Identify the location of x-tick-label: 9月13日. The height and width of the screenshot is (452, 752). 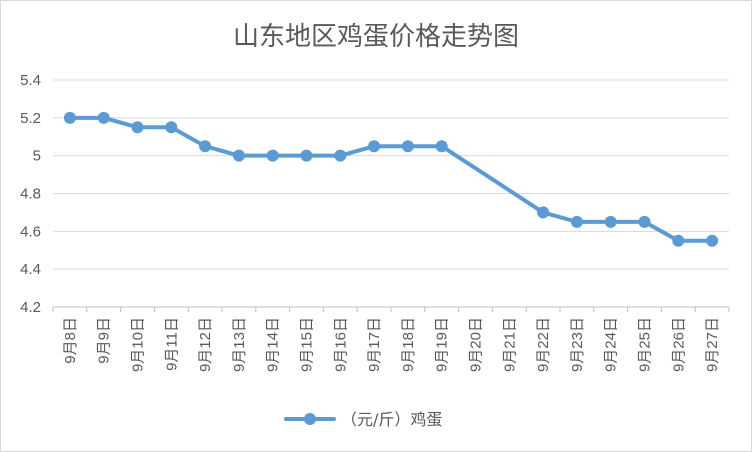
(239, 344).